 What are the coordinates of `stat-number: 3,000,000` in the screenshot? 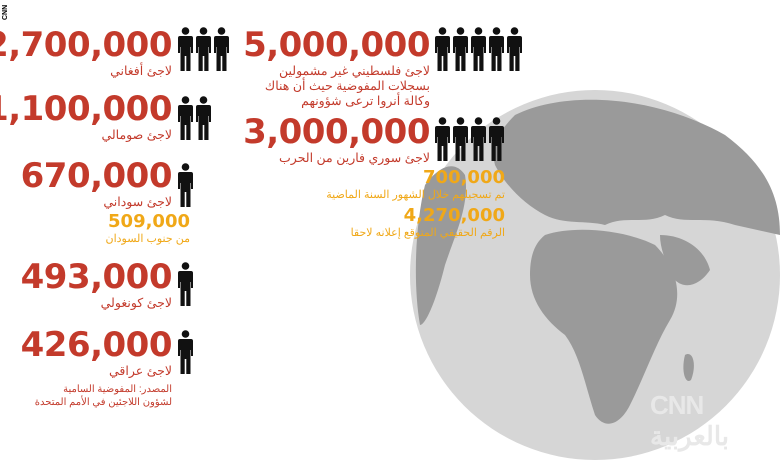 It's located at (336, 132).